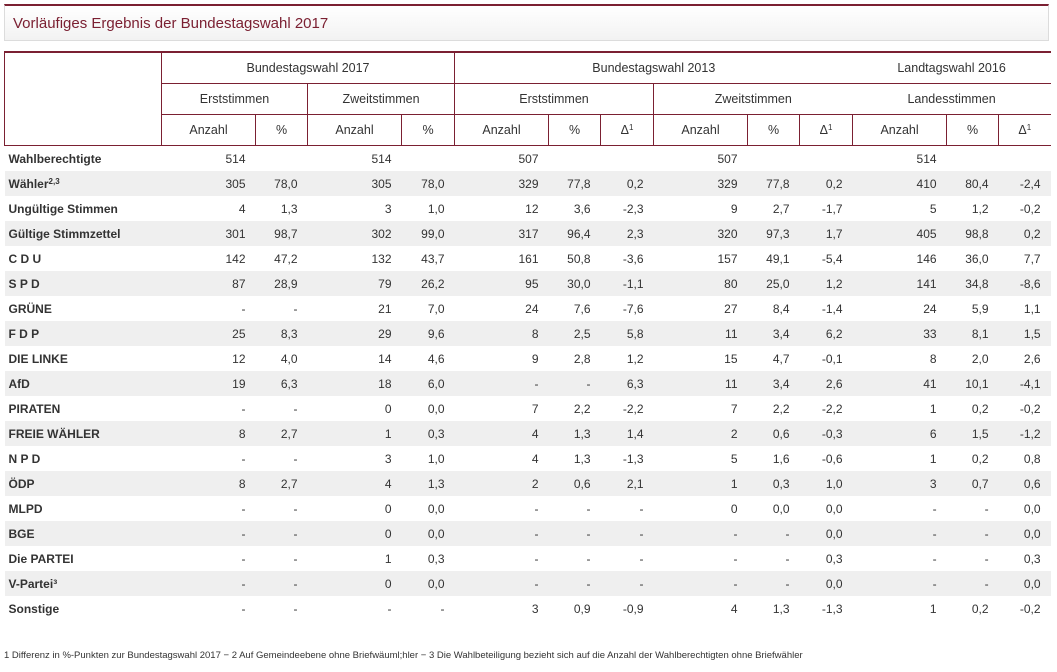 The image size is (1057, 672). Describe the element at coordinates (63, 208) in the screenshot. I see `row-label-text: Ungültige Stimmen` at that location.